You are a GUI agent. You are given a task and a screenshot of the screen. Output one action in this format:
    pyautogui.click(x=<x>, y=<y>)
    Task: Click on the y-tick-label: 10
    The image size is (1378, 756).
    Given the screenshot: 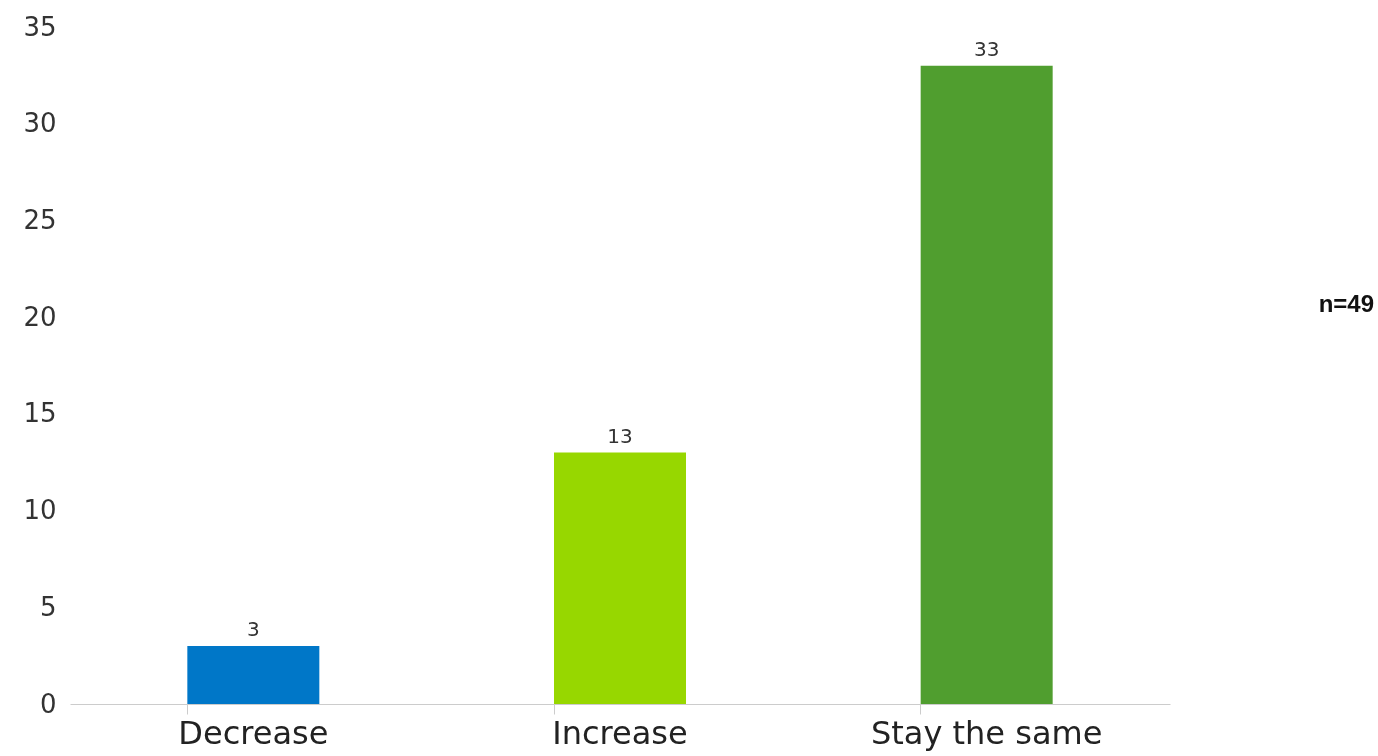 What is the action you would take?
    pyautogui.click(x=40, y=510)
    